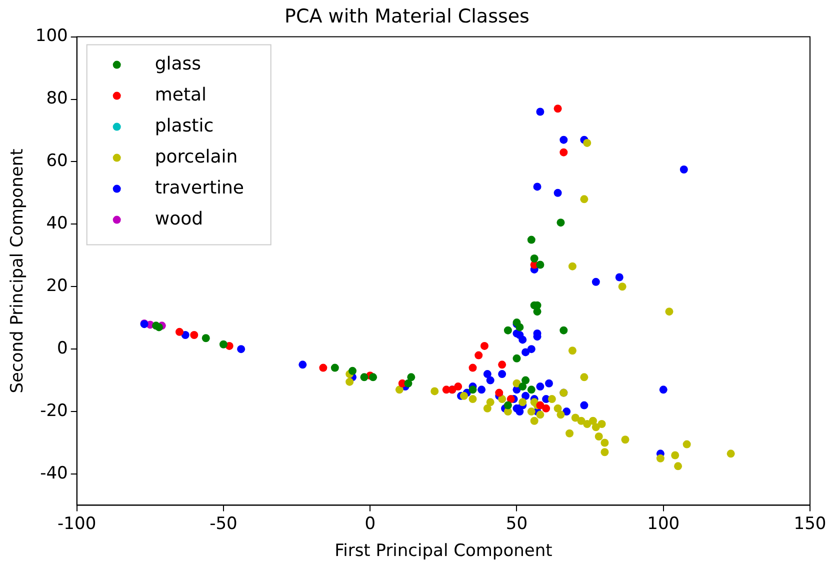 The width and height of the screenshot is (834, 568). I want to click on y-tick-label: 100, so click(51, 36).